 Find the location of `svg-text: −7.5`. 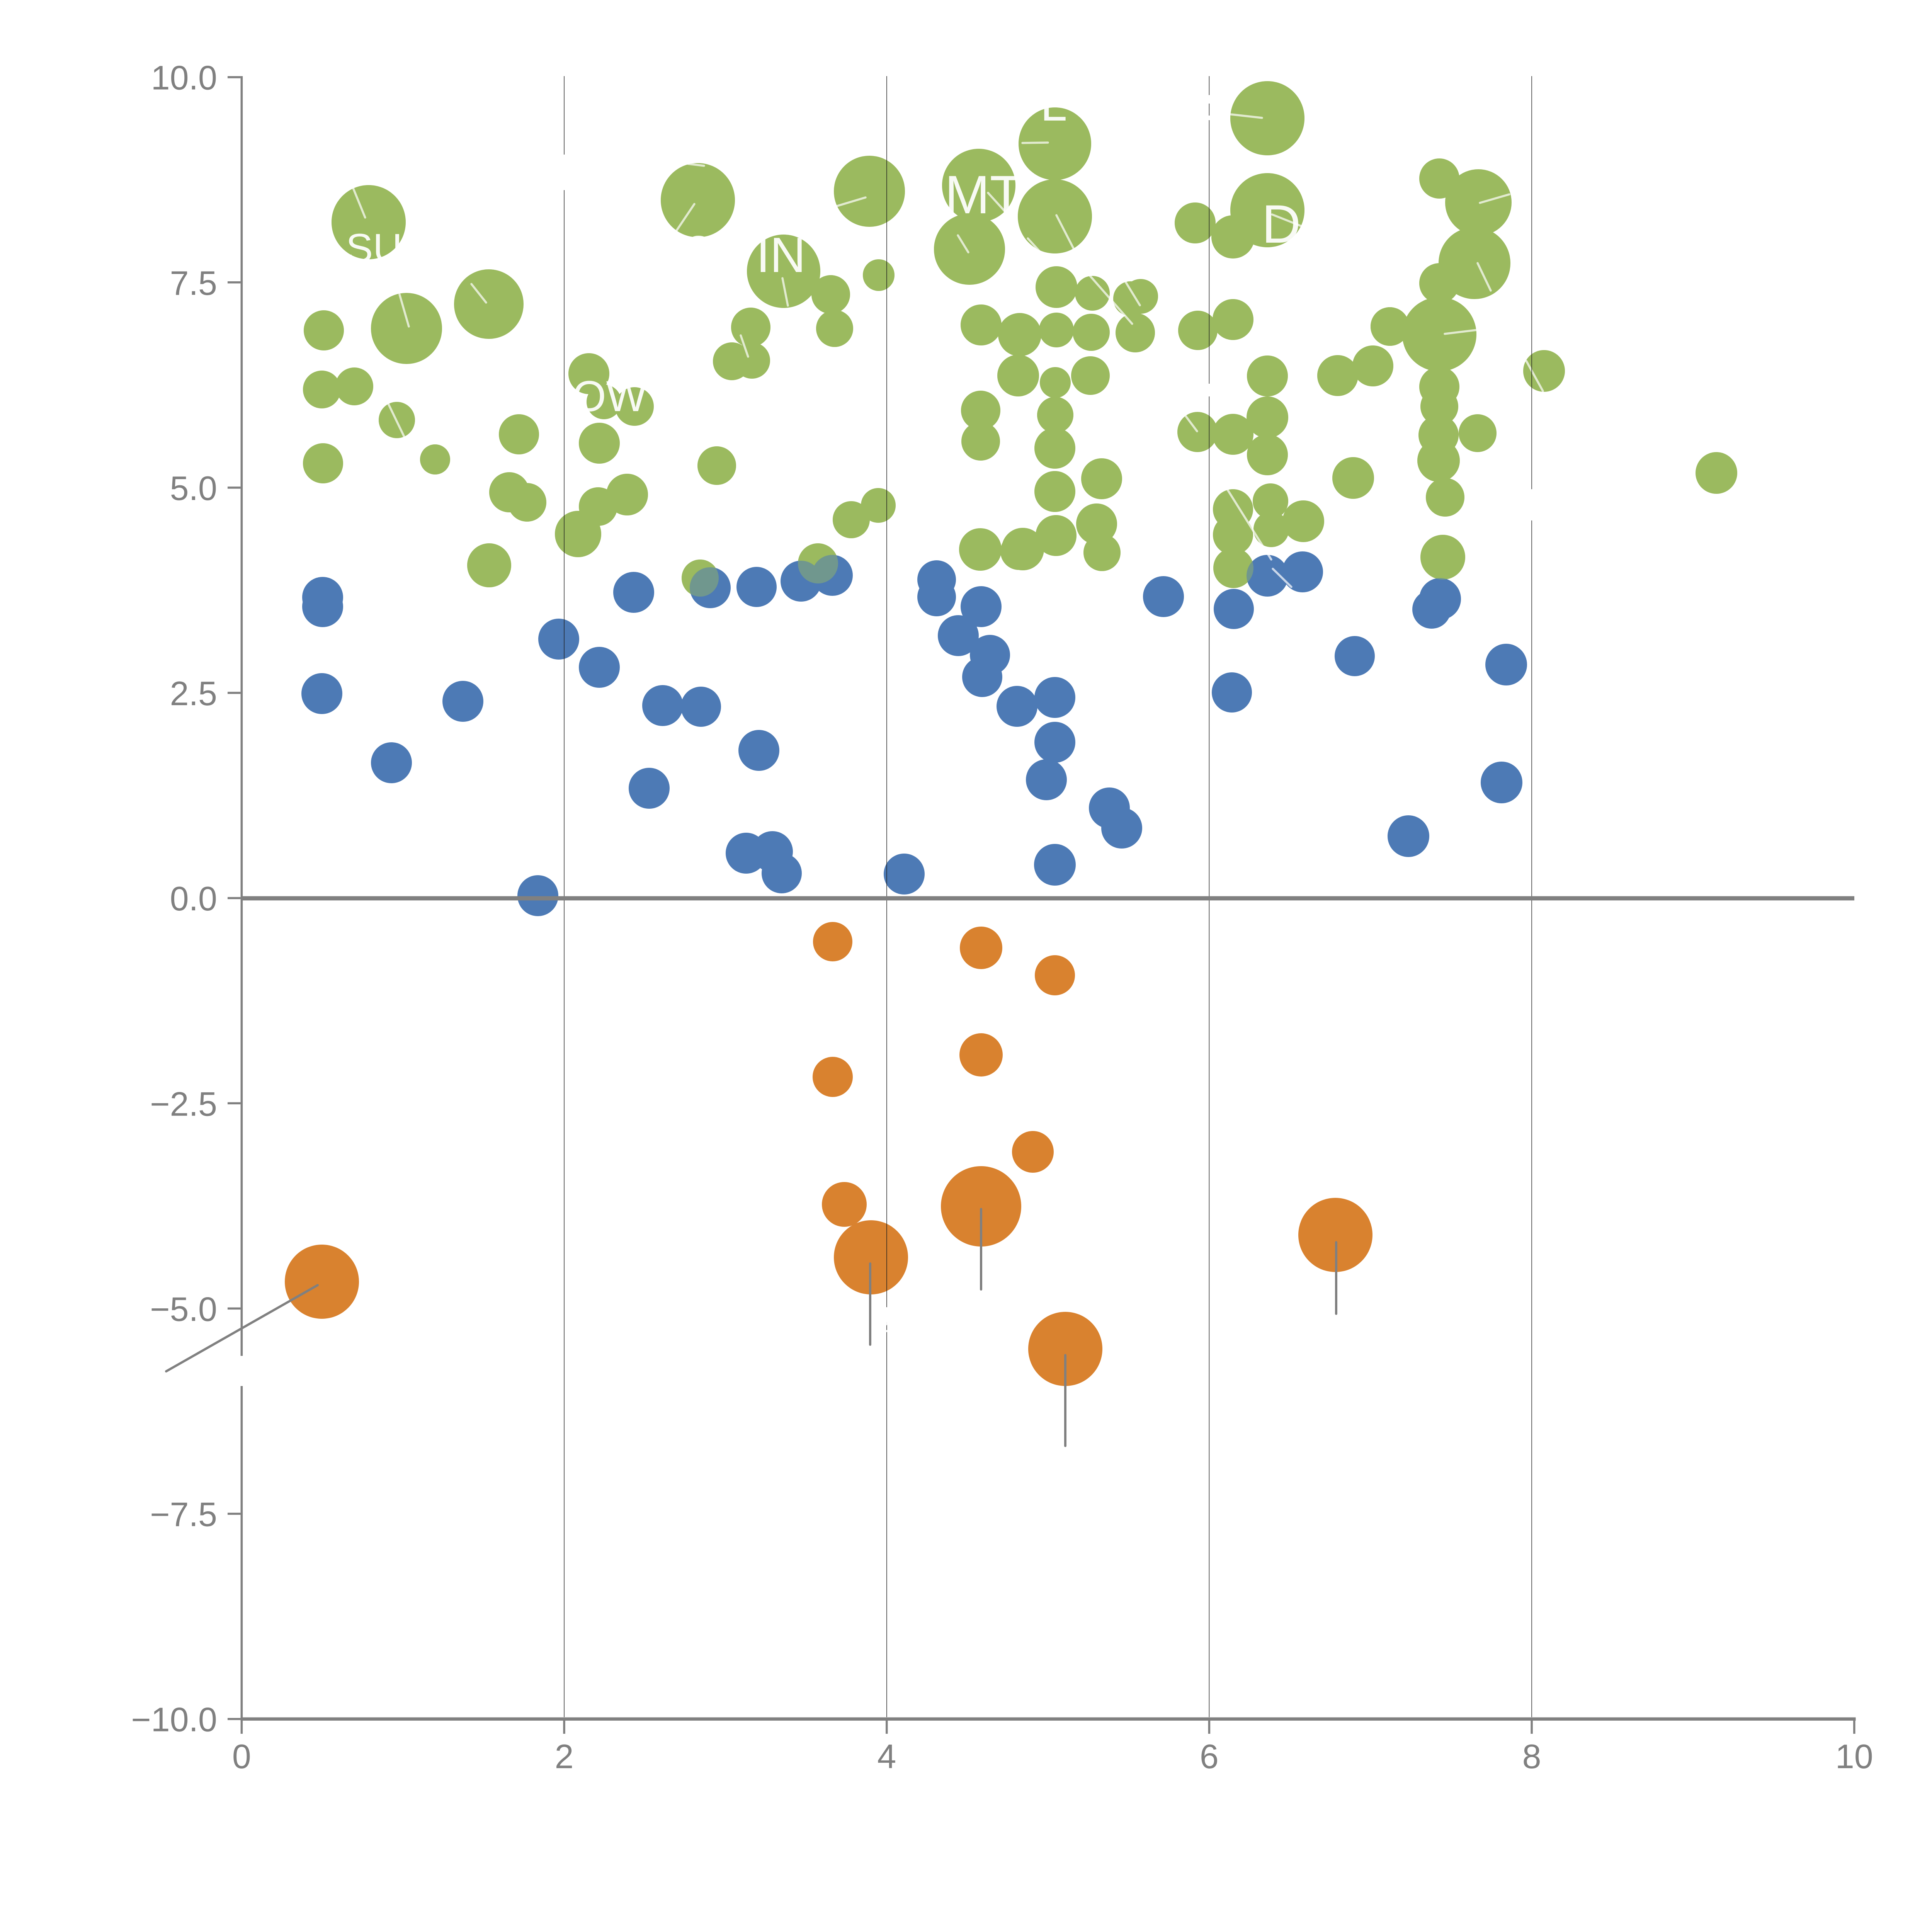

svg-text: −7.5 is located at coordinates (184, 1515).